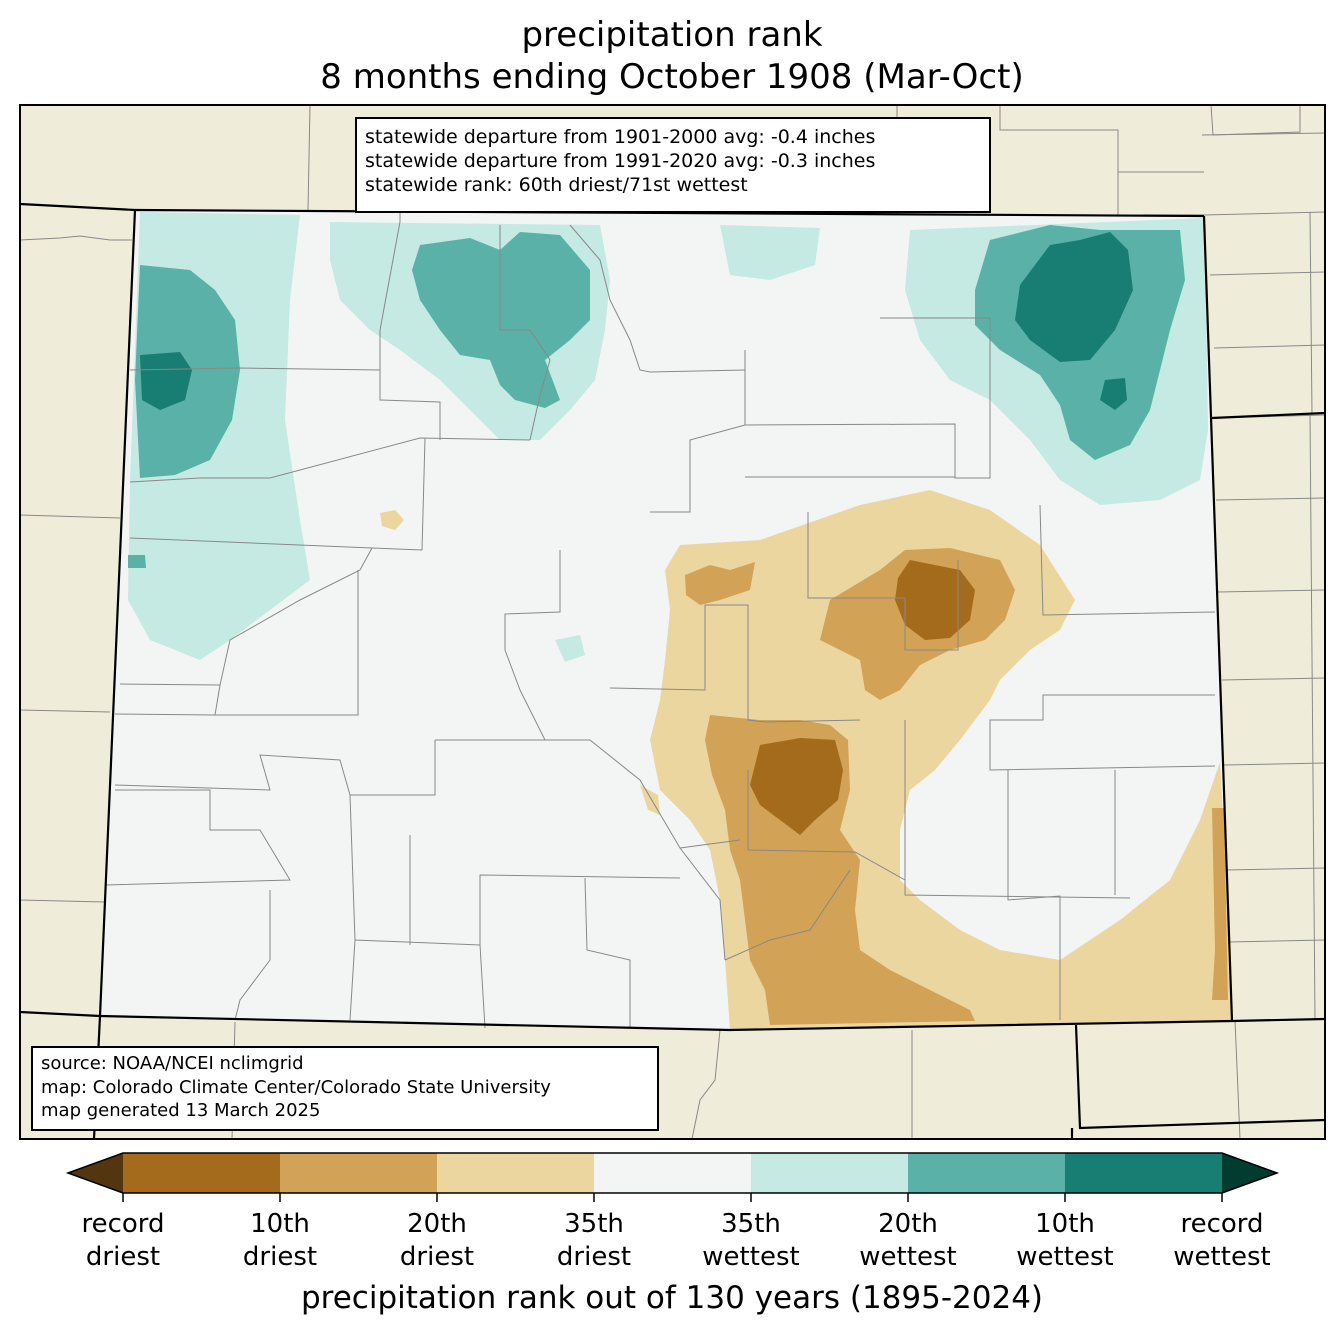 The image size is (1344, 1337). Describe the element at coordinates (123, 1241) in the screenshot. I see `colorbar-tick-label: record driest` at that location.